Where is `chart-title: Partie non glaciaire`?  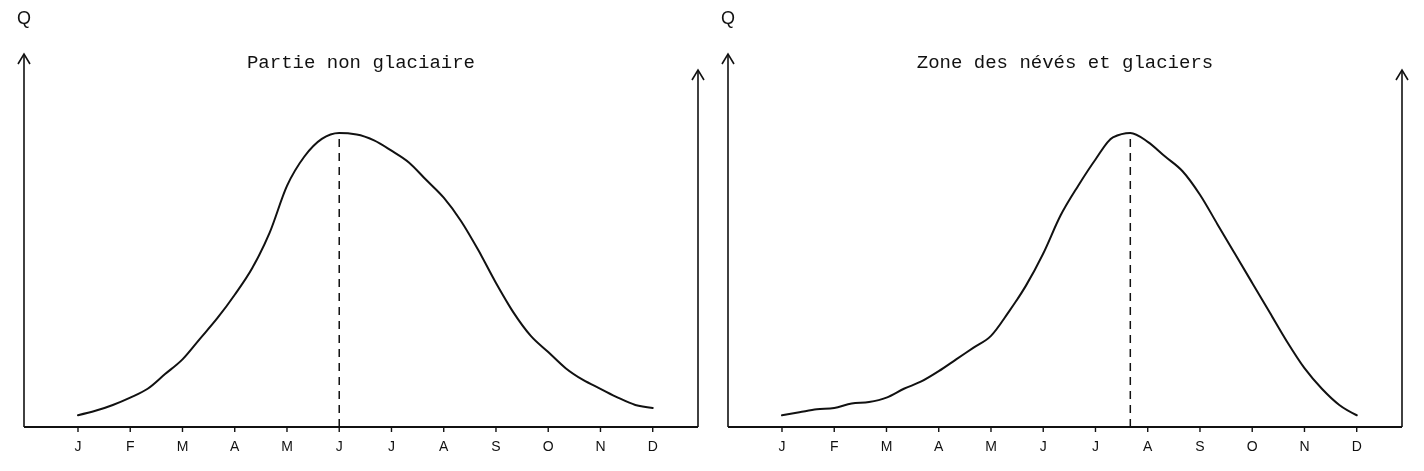
chart-title: Partie non glaciaire is located at coordinates (361, 63).